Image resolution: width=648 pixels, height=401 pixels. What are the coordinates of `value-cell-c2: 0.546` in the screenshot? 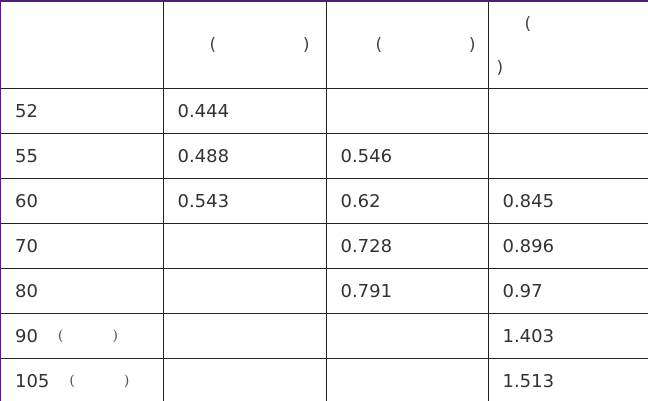 It's located at (407, 156).